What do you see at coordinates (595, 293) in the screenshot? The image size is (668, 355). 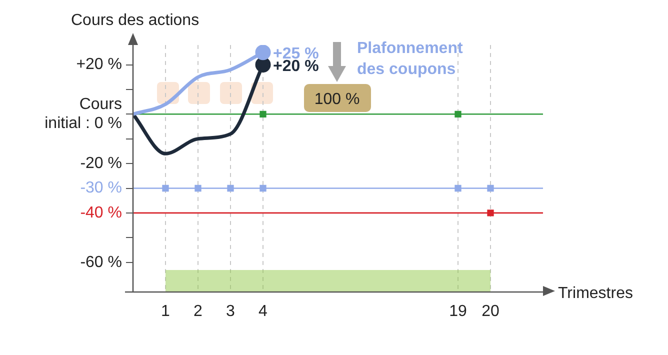 I see `x-axis-title: Trimestres` at bounding box center [595, 293].